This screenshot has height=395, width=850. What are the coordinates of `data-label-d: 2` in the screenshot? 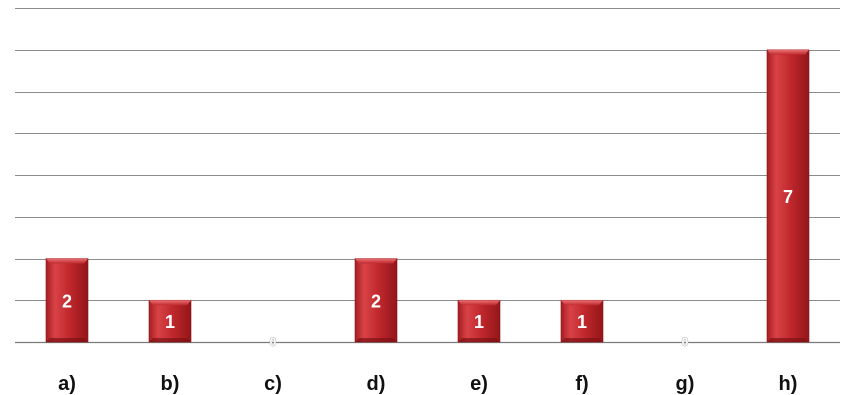 It's located at (376, 301).